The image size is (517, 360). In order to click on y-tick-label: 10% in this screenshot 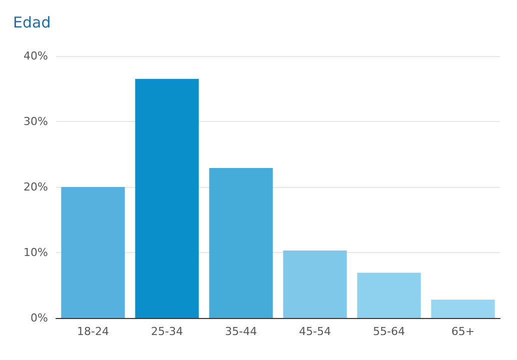, I will do `click(36, 252)`.